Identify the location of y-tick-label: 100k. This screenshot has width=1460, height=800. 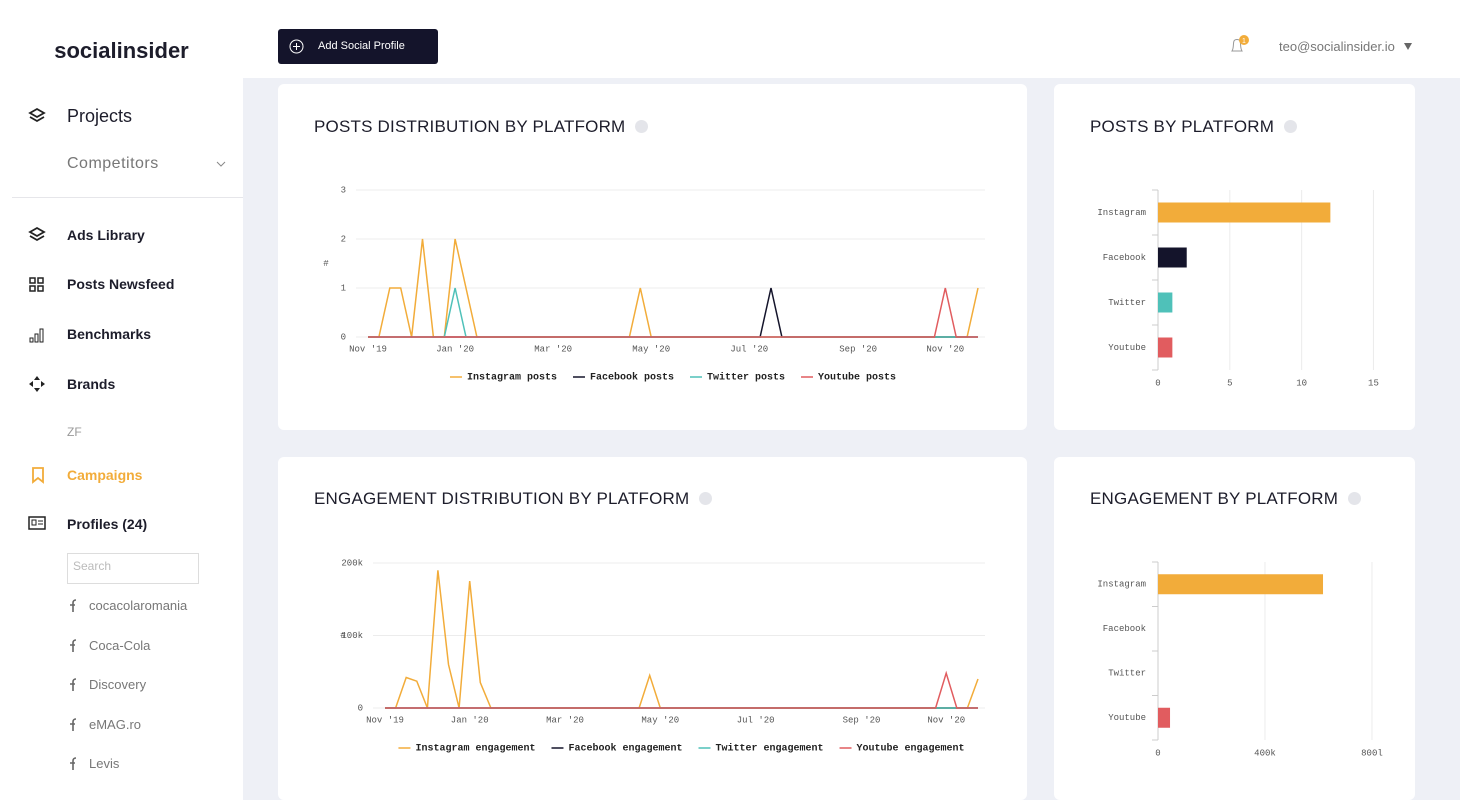
(352, 636).